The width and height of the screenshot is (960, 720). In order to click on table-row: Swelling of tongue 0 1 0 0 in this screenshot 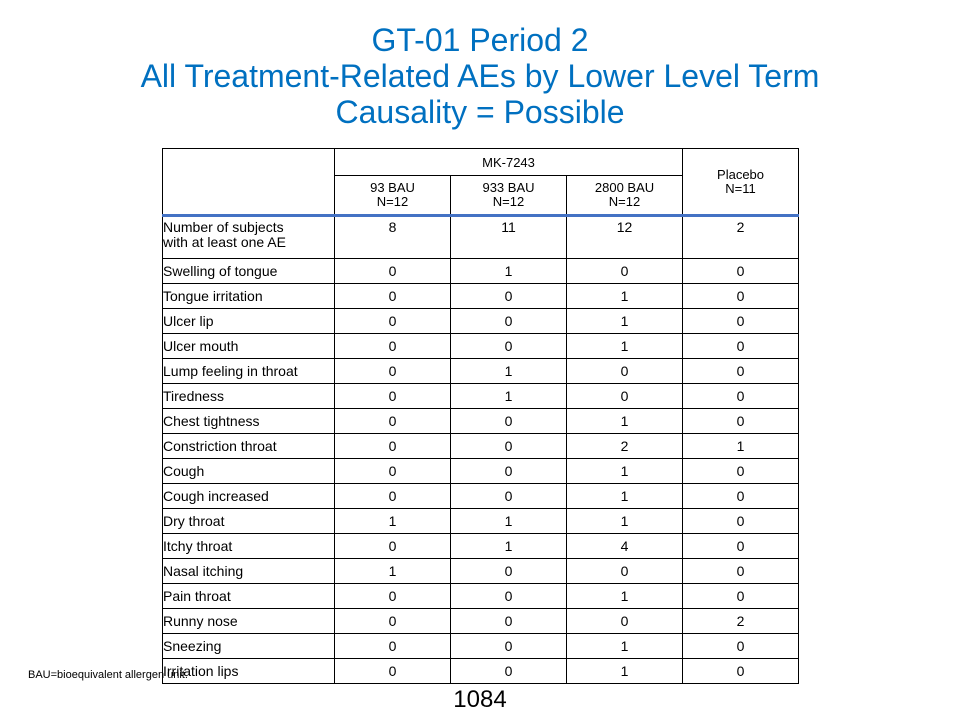, I will do `click(481, 271)`.